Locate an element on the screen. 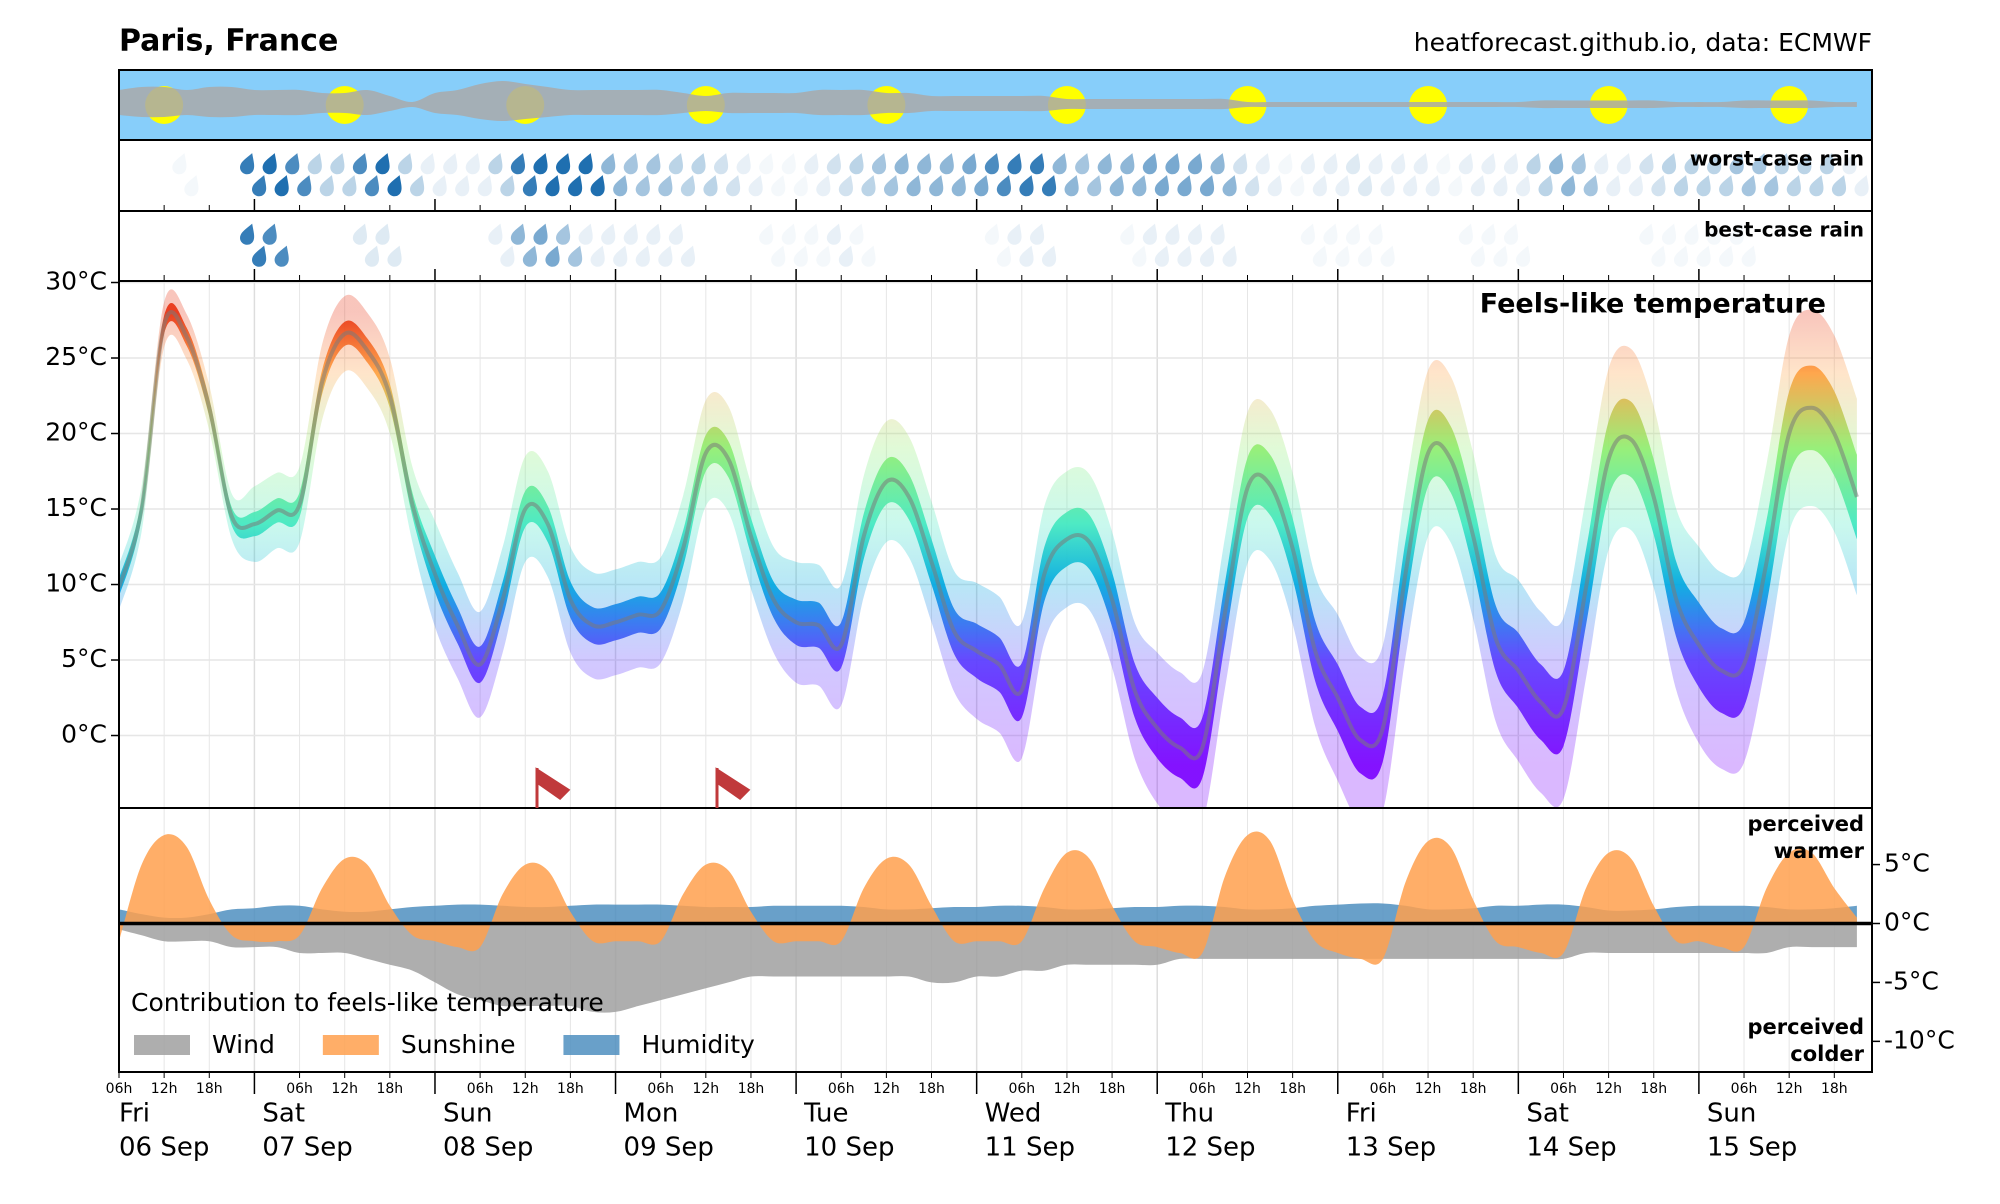 Image resolution: width=2000 pixels, height=1204 pixels. y-tick-label: 15°C is located at coordinates (76, 507).